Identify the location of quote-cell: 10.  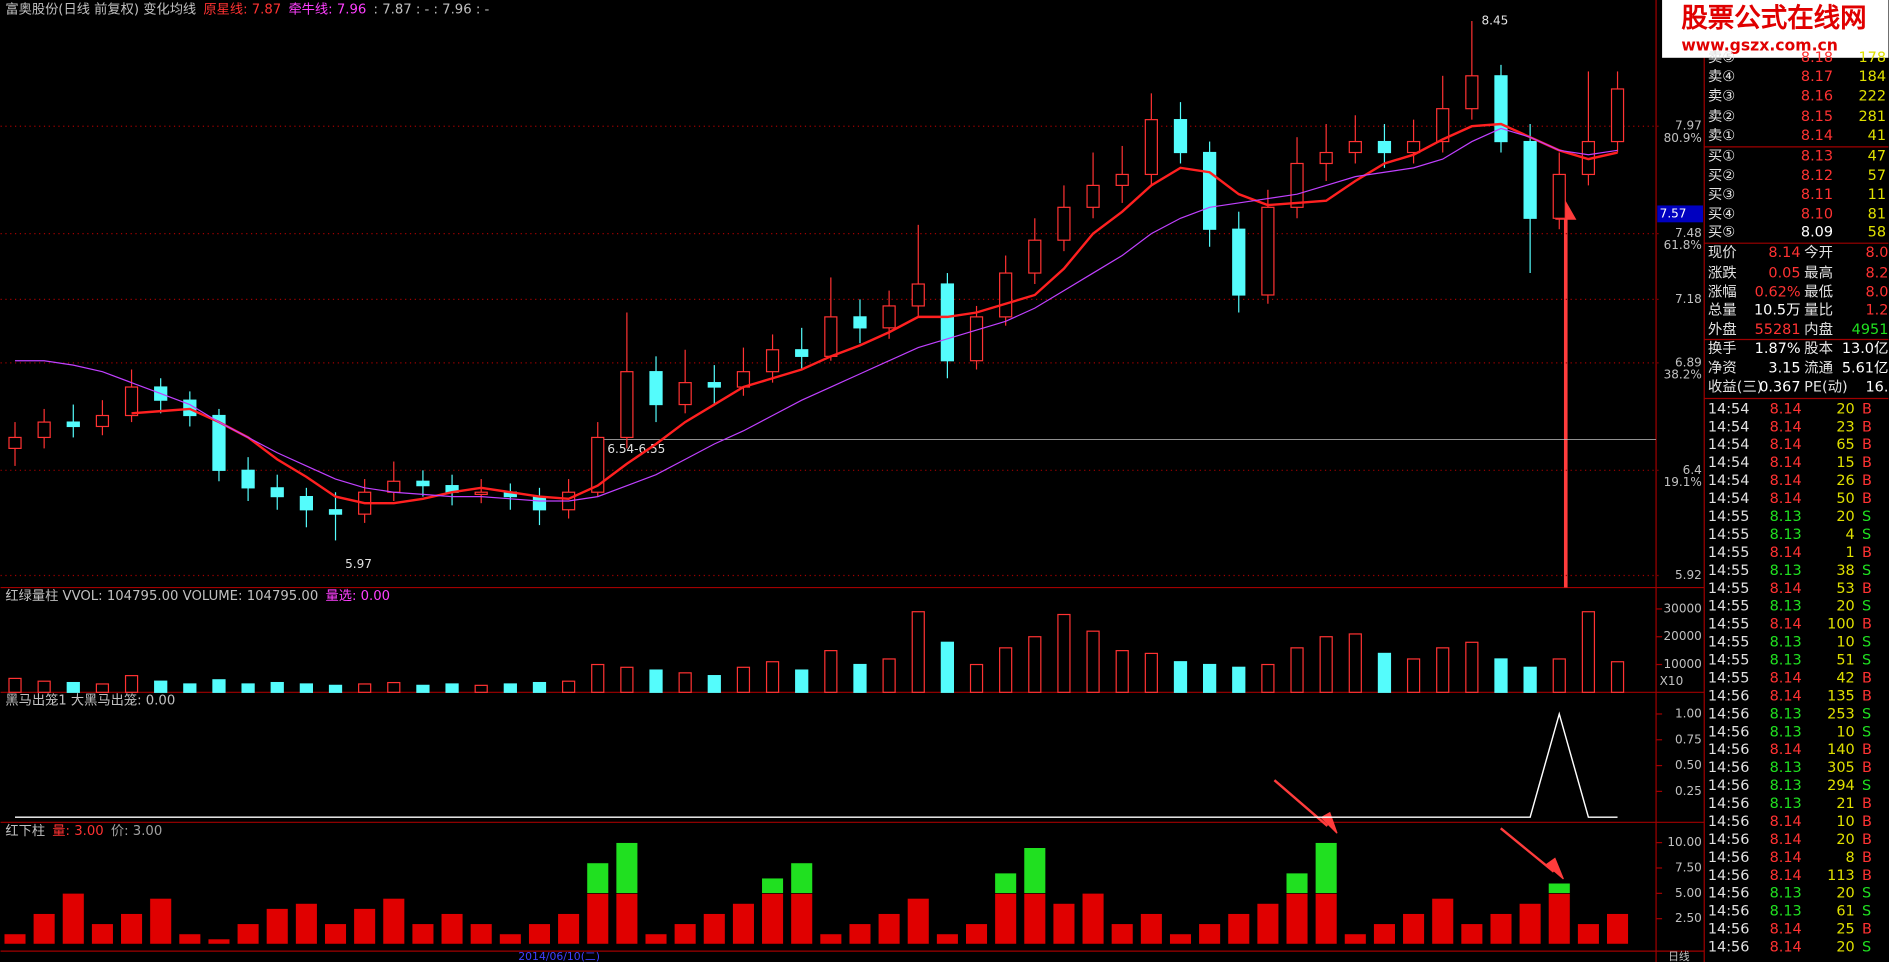
(1845, 732).